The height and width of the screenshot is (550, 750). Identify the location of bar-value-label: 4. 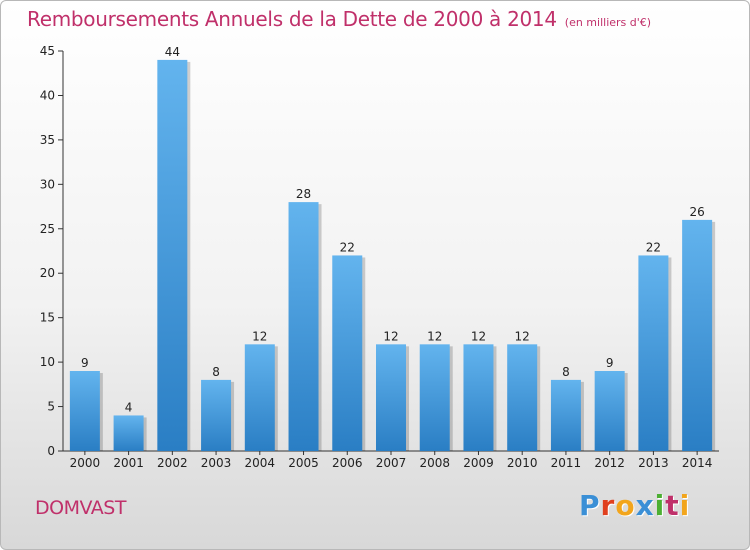
(129, 407).